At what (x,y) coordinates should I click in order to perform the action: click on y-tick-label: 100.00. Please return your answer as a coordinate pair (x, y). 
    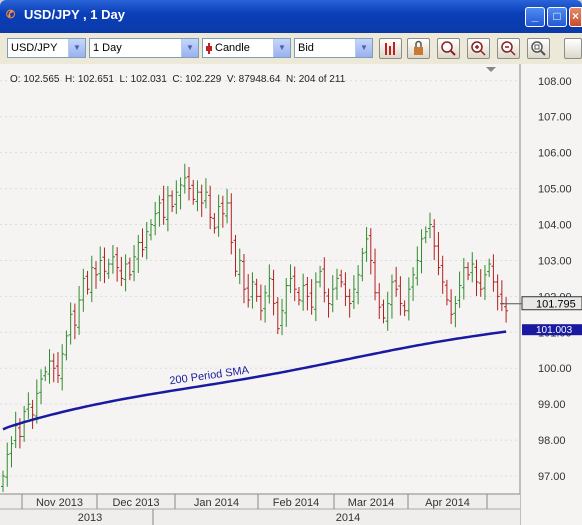
    Looking at the image, I should click on (555, 369).